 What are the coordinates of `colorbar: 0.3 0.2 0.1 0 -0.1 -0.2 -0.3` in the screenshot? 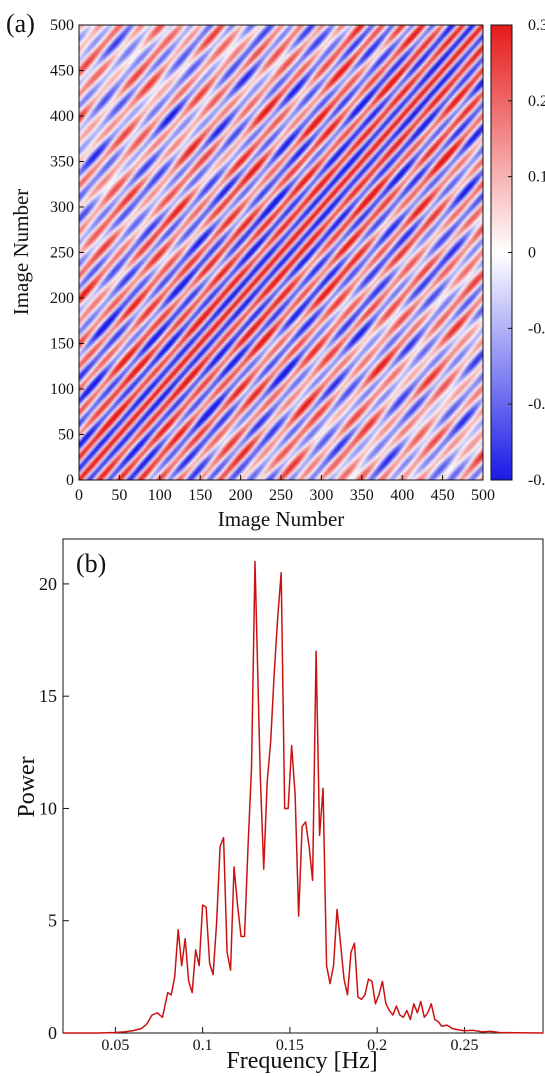 It's located at (517, 253).